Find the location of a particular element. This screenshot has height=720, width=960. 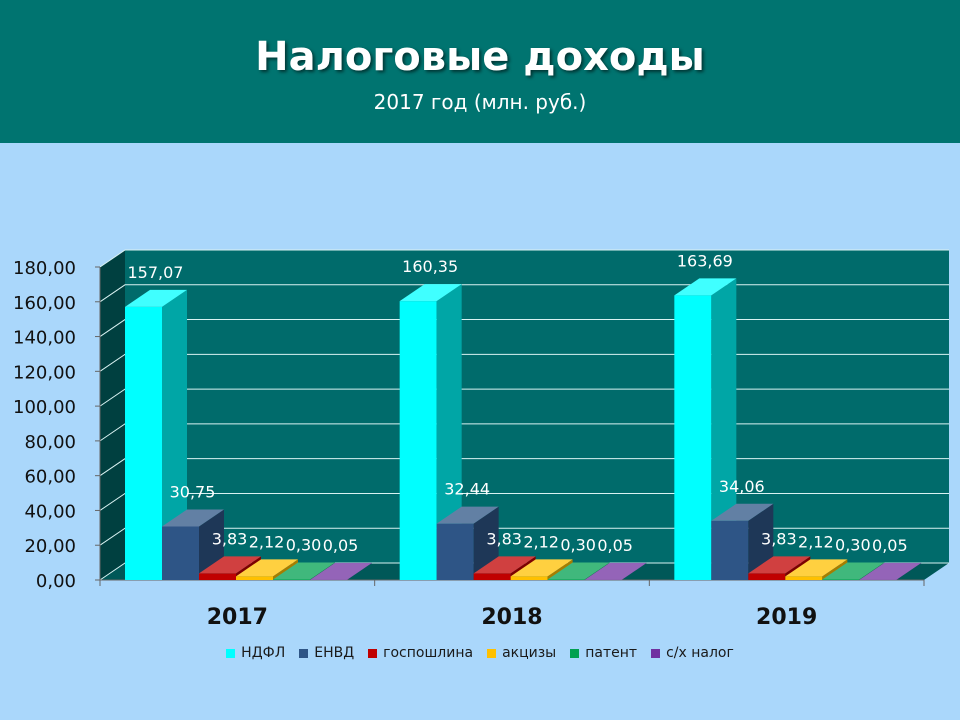

data-label: 34,06 is located at coordinates (742, 486).